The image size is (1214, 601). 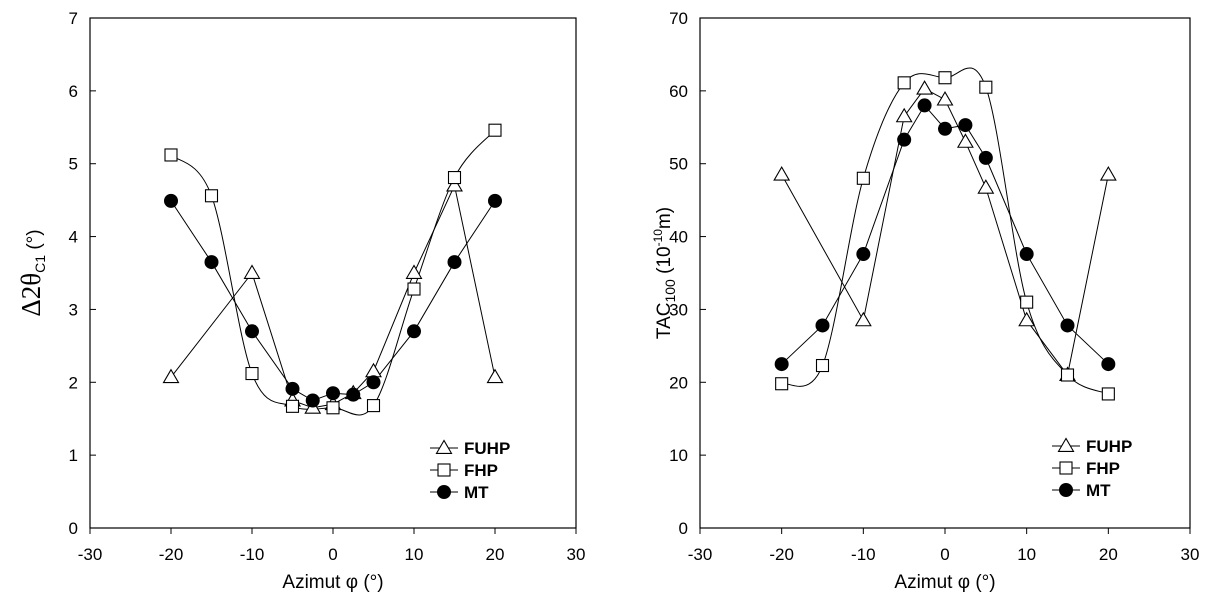 I want to click on y-tick-label: 30, so click(x=678, y=309).